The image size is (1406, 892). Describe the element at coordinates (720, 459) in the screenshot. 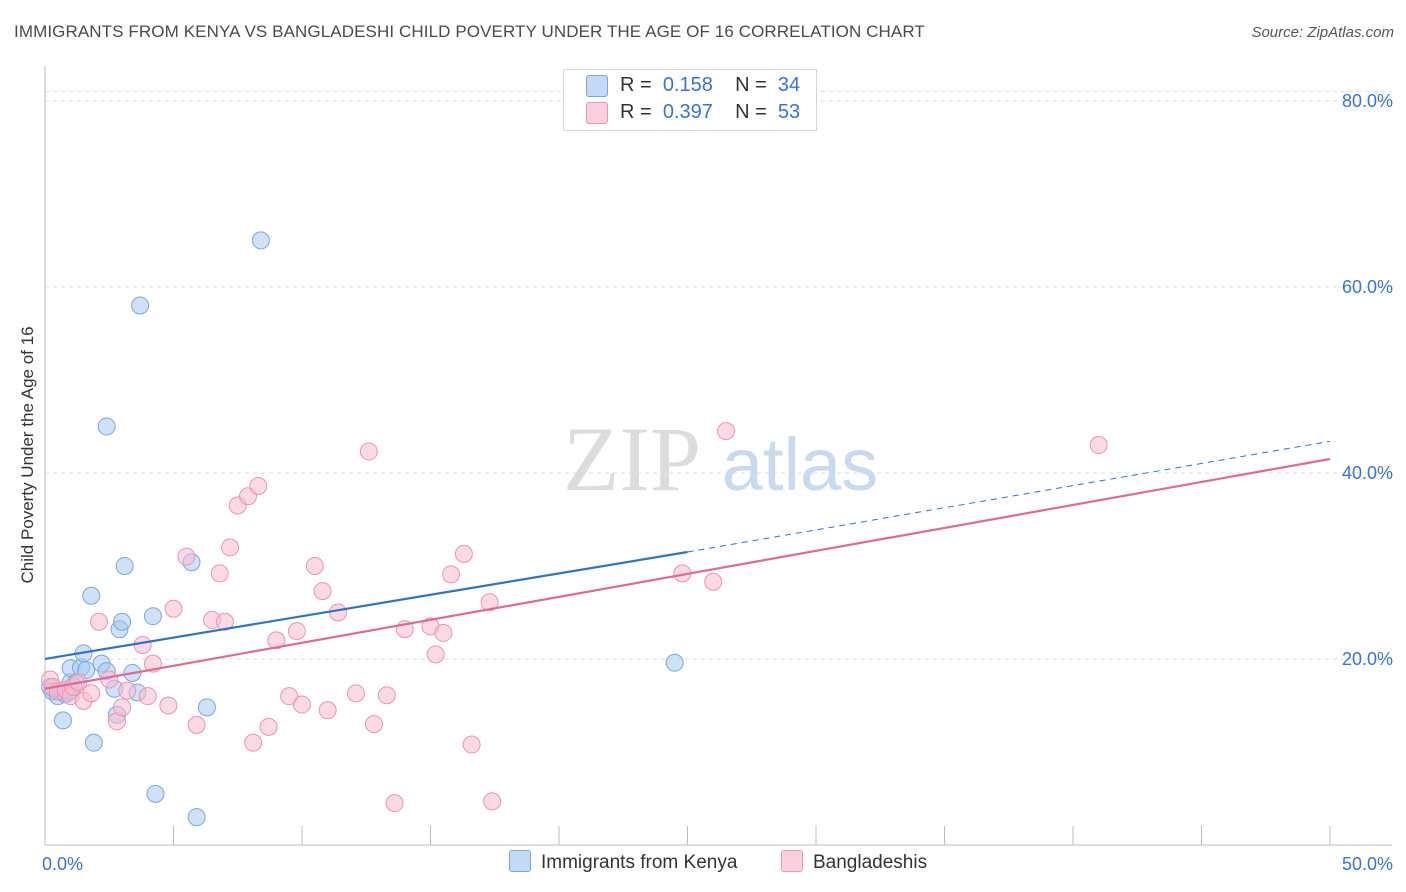

I see `watermark: ZIP atlas` at that location.